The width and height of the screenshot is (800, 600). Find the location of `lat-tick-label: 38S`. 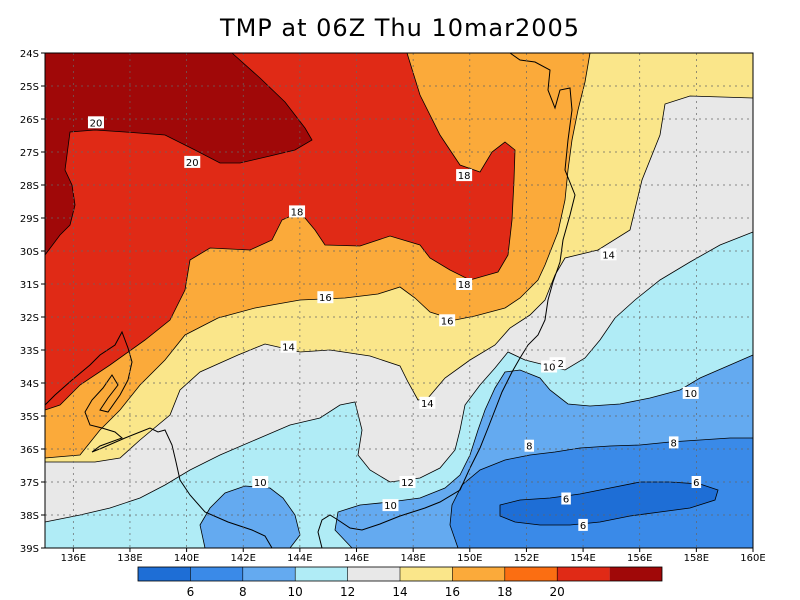

lat-tick-label: 38S is located at coordinates (29, 516).